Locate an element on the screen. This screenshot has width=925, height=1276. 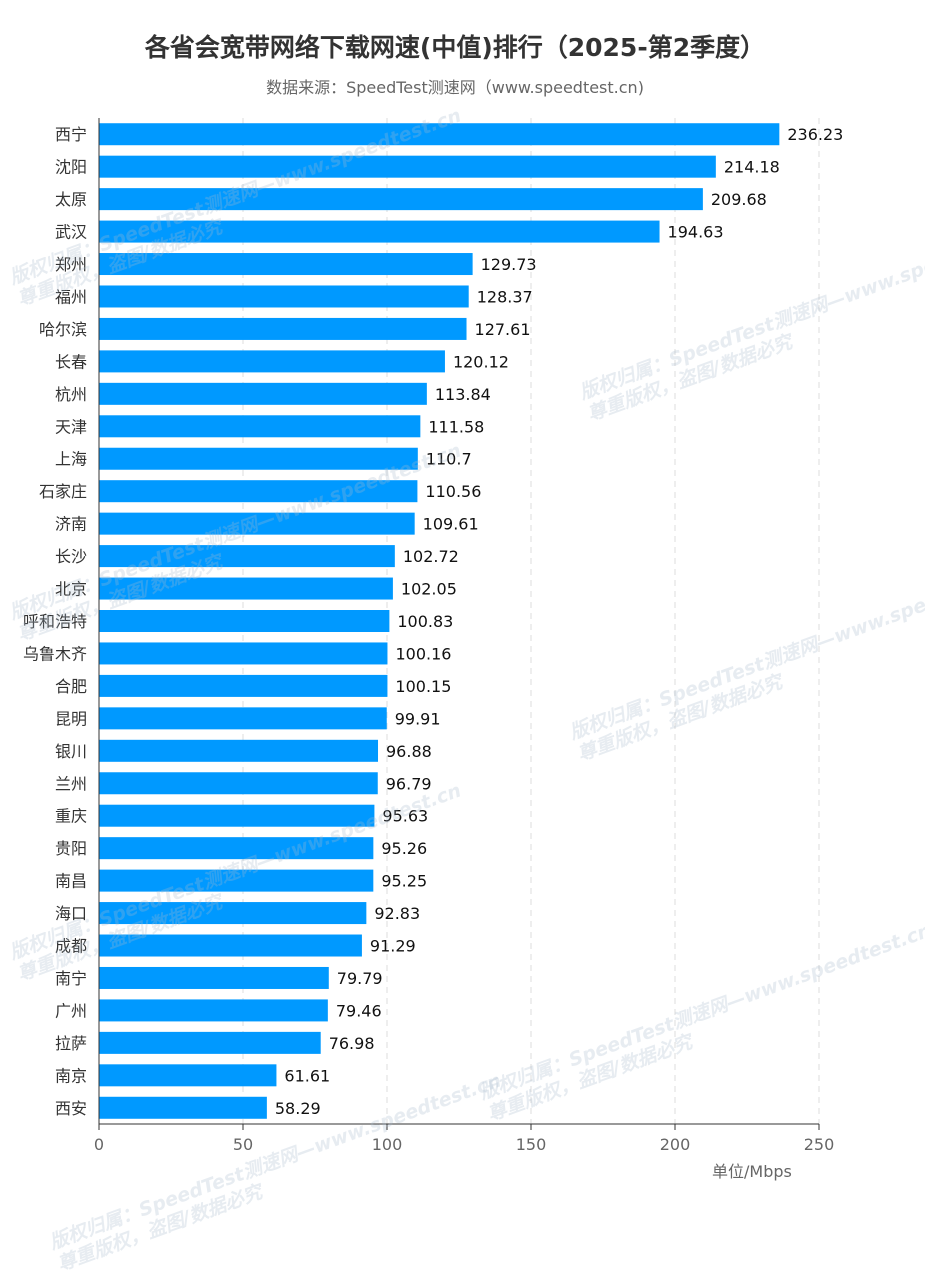
category-label: 天津 is located at coordinates (71, 426).